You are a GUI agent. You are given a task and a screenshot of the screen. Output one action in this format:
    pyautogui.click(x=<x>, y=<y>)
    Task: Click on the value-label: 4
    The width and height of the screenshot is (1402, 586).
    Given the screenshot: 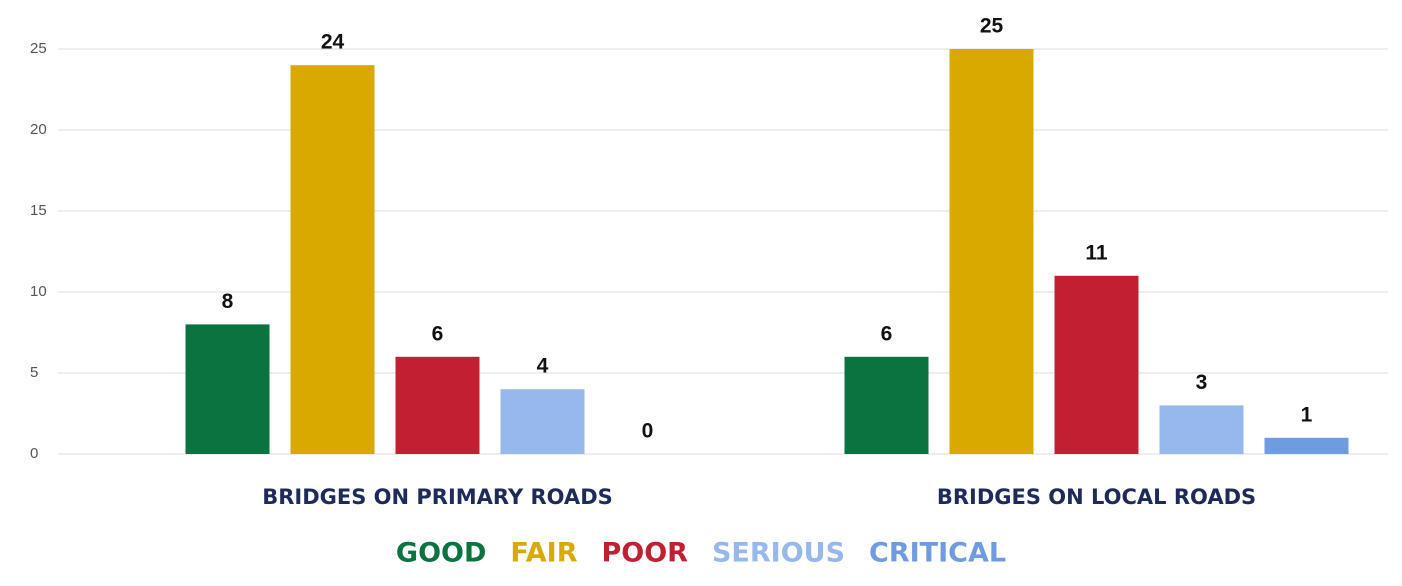 What is the action you would take?
    pyautogui.click(x=543, y=366)
    